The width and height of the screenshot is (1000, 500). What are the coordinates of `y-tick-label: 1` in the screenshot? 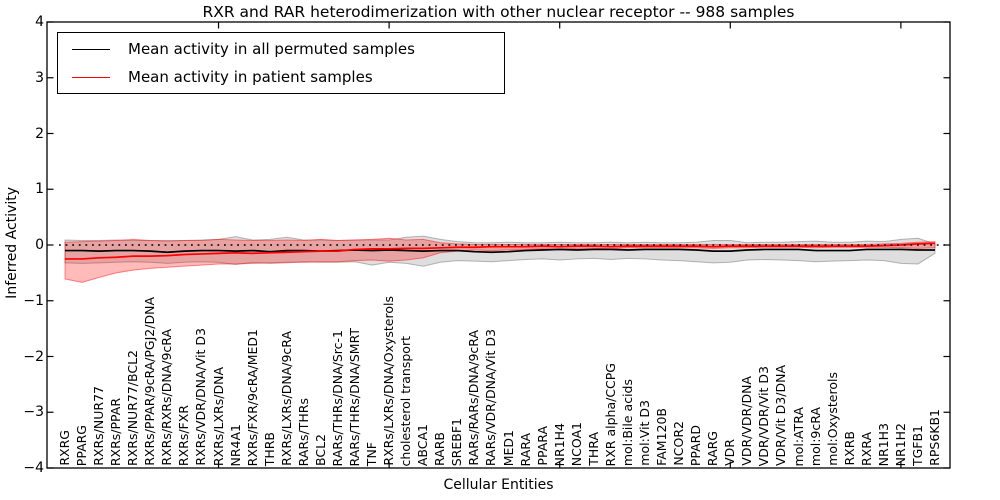 It's located at (39, 189).